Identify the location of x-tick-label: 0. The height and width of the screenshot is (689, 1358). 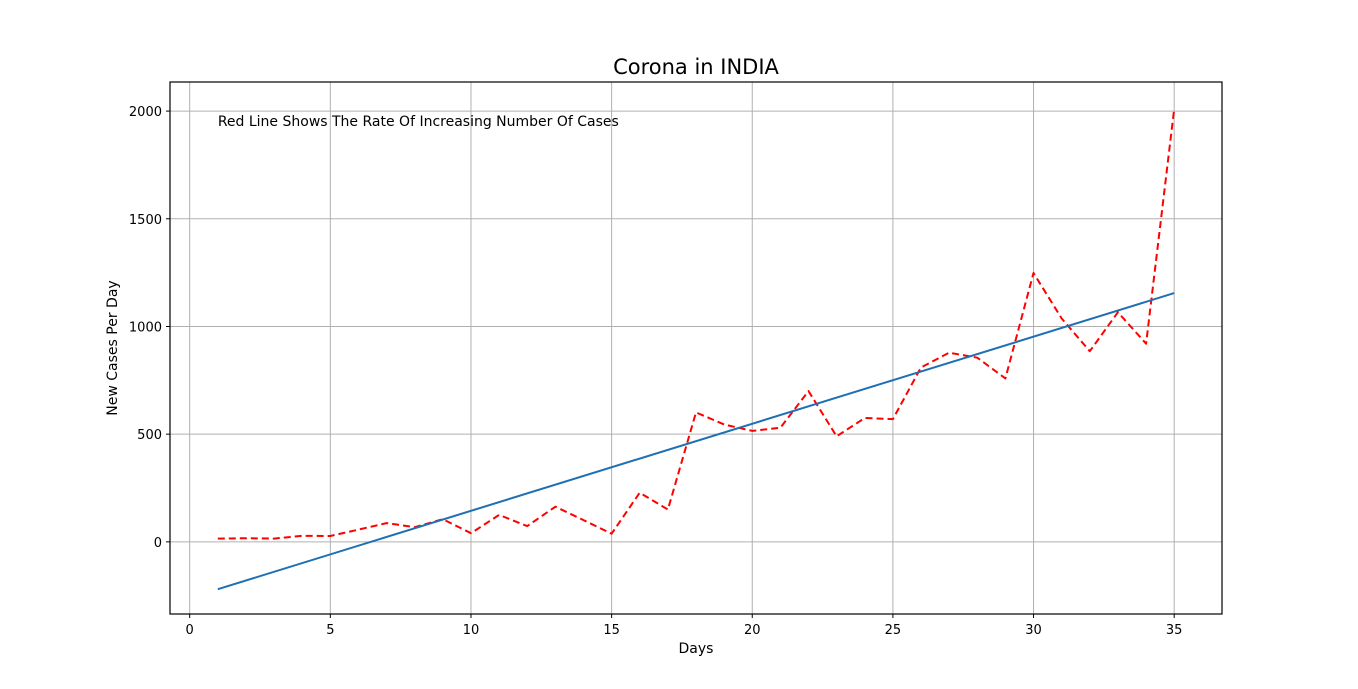
(190, 630).